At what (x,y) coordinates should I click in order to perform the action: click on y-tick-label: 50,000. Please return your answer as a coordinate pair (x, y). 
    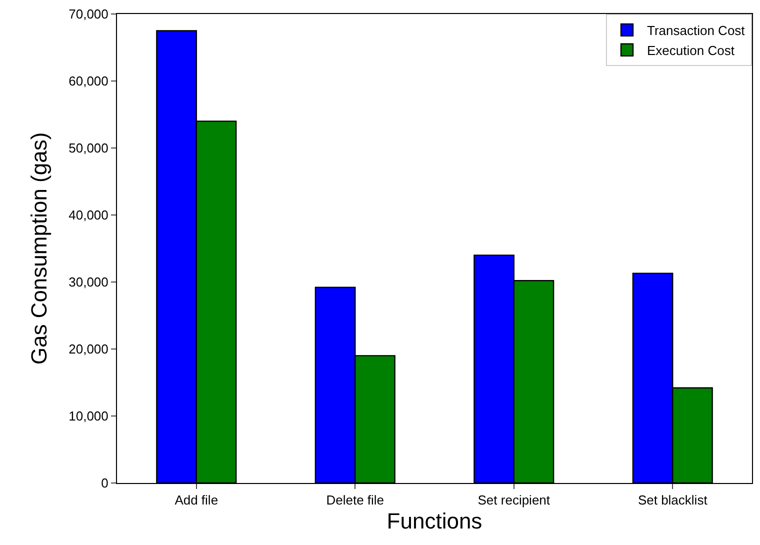
    Looking at the image, I should click on (88, 148).